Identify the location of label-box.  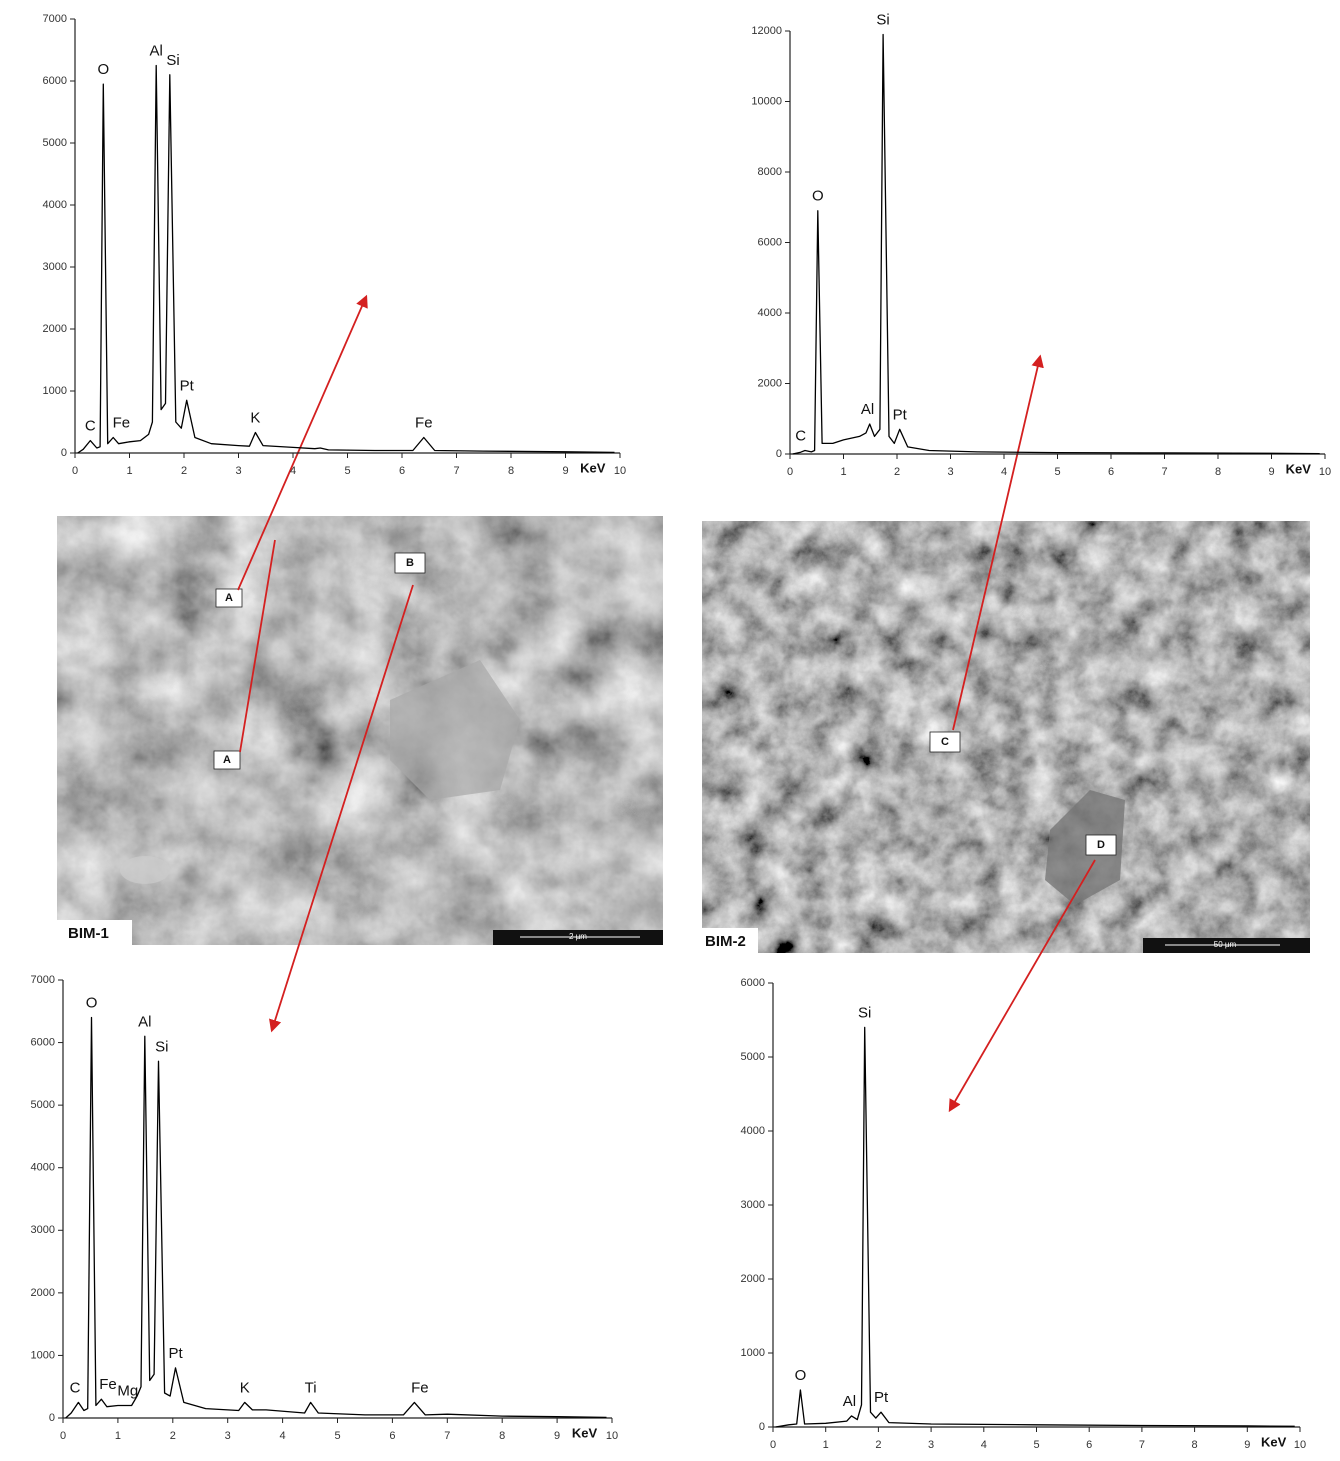
(94, 932).